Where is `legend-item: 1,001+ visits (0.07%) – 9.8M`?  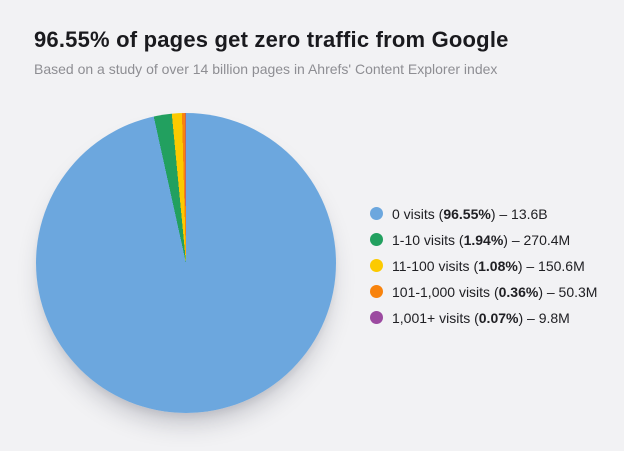
legend-item: 1,001+ visits (0.07%) – 9.8M is located at coordinates (483, 317).